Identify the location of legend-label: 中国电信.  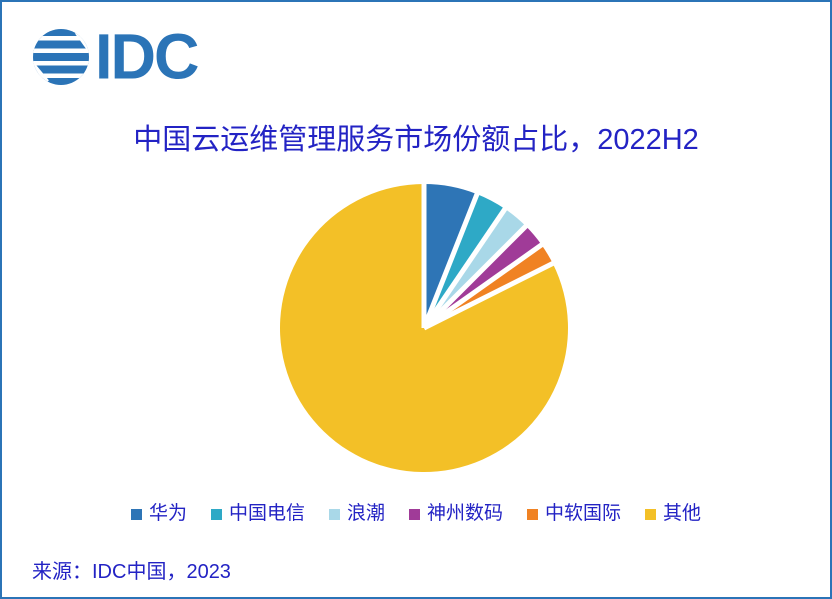
(266, 513).